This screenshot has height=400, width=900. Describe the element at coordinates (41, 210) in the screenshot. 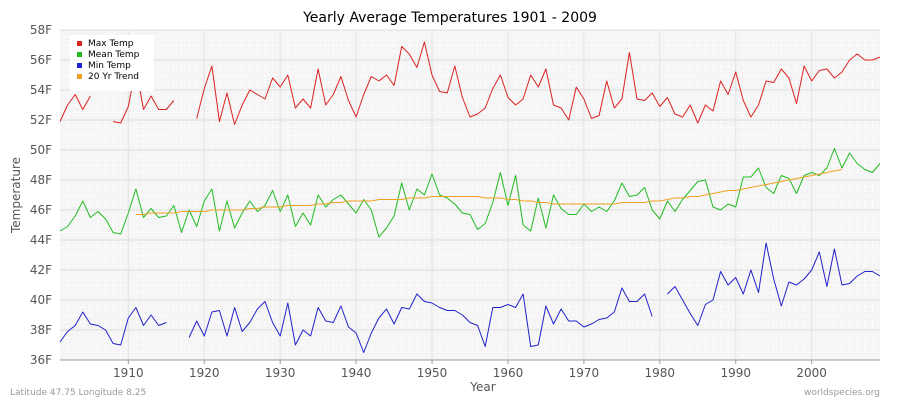

I see `y-tick-label: 46F` at that location.